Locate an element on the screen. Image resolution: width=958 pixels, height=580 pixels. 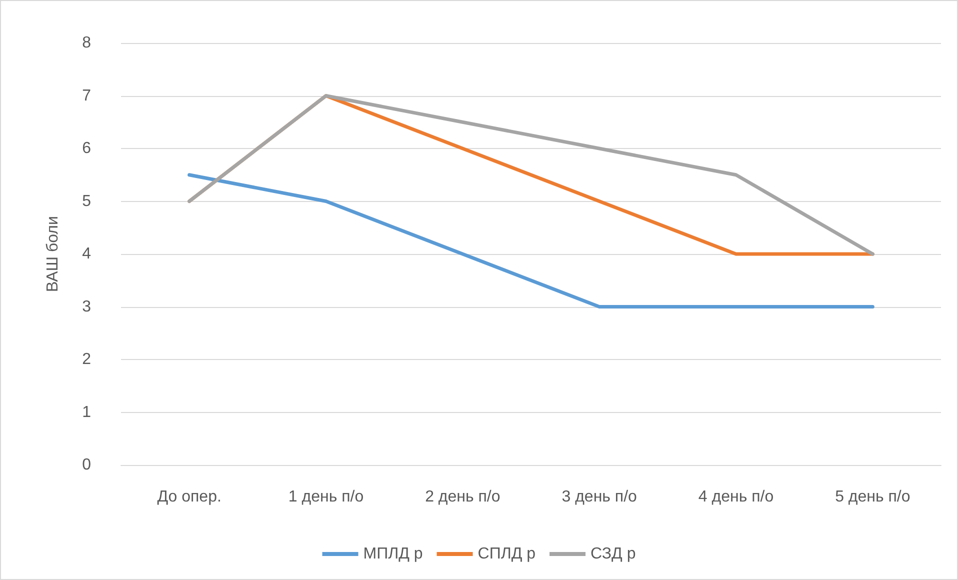
y-tick-label: 8 is located at coordinates (87, 43).